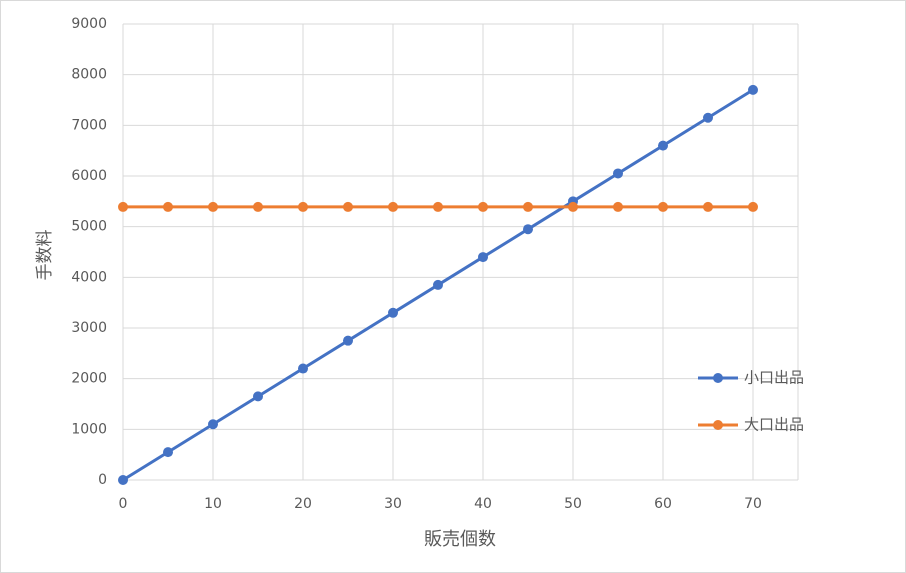 The image size is (906, 573). What do you see at coordinates (213, 504) in the screenshot?
I see `x-tick-label: 10` at bounding box center [213, 504].